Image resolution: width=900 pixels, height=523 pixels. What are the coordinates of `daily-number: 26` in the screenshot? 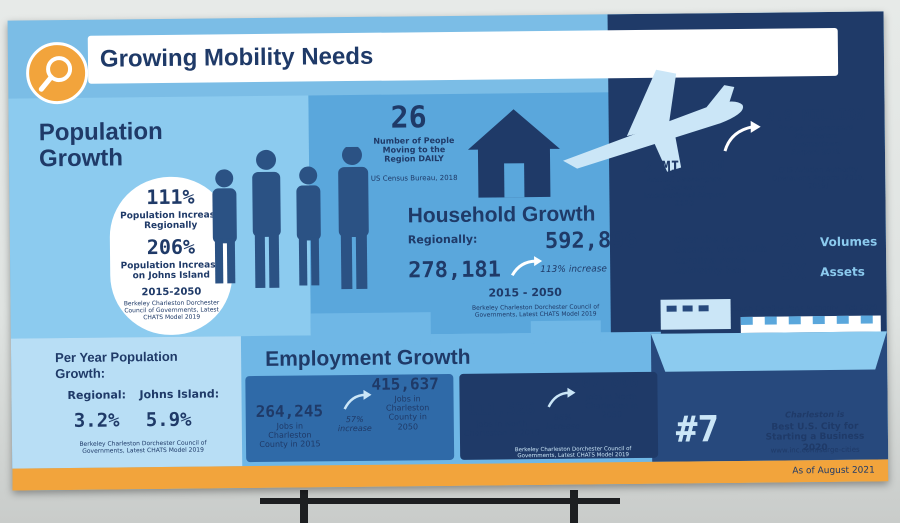 It's located at (408, 118).